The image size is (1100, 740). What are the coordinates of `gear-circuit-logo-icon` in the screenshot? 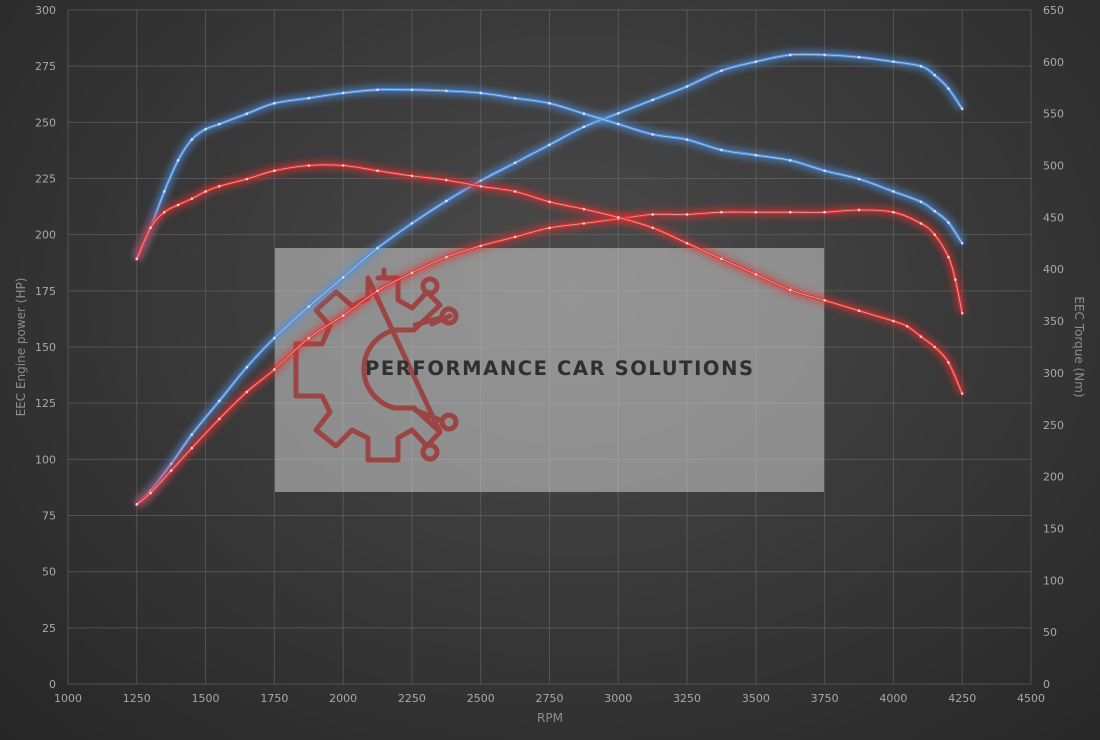 It's located at (376, 365).